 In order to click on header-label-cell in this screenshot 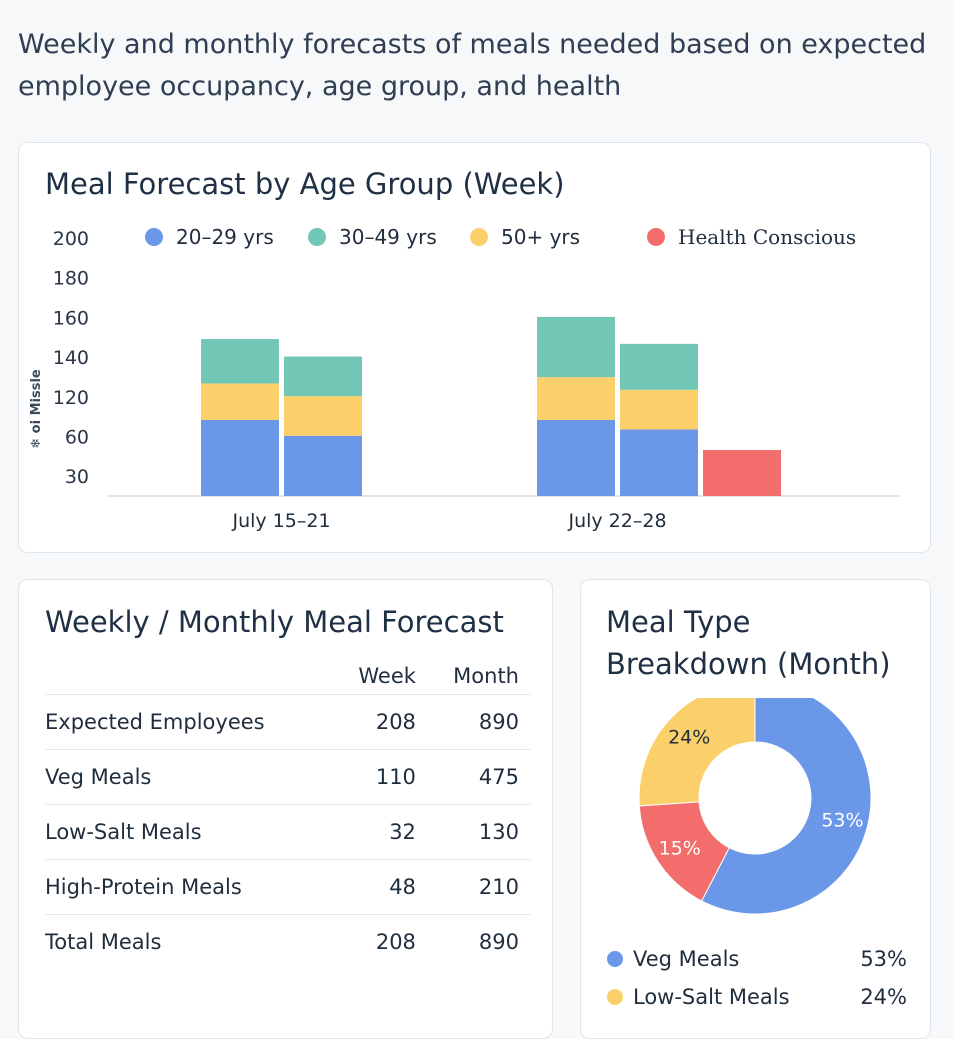, I will do `click(190, 676)`.